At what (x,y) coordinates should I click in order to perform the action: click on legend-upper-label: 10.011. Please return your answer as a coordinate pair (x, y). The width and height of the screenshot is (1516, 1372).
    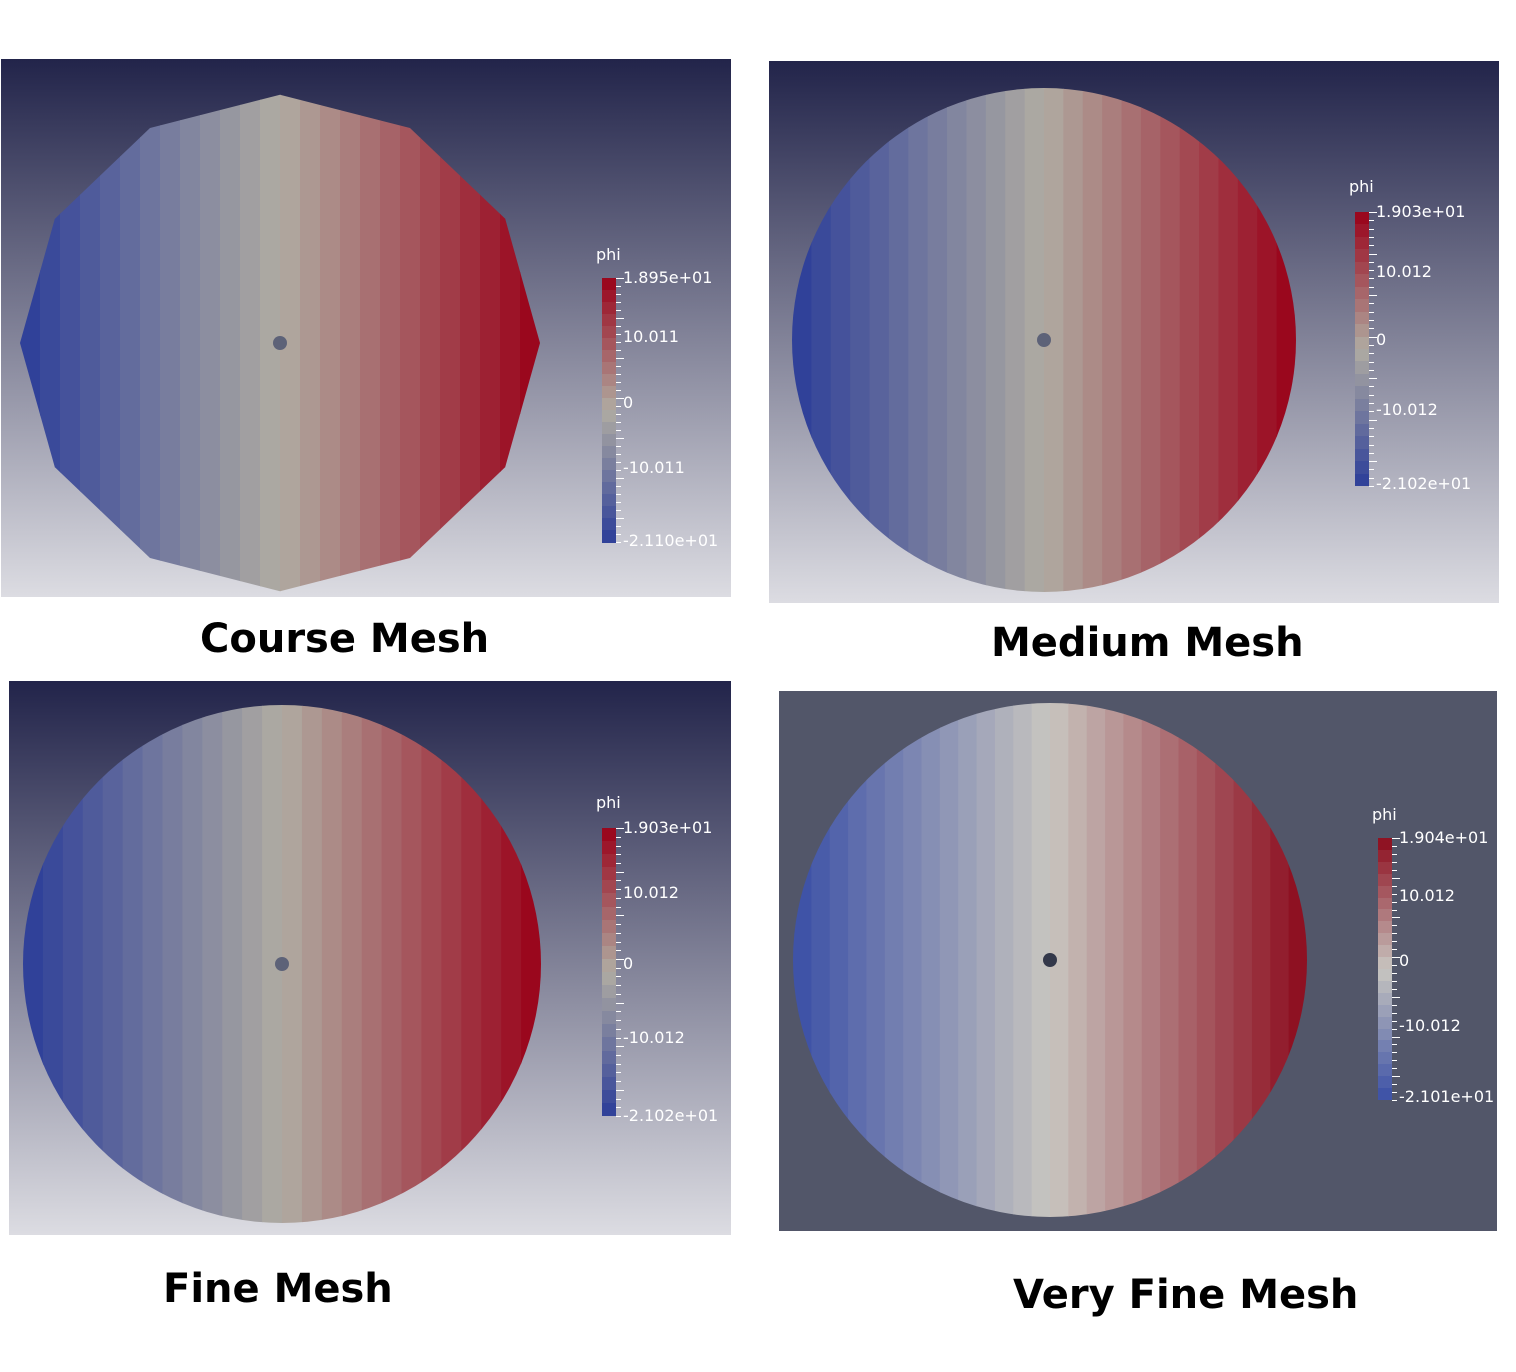
    Looking at the image, I should click on (651, 336).